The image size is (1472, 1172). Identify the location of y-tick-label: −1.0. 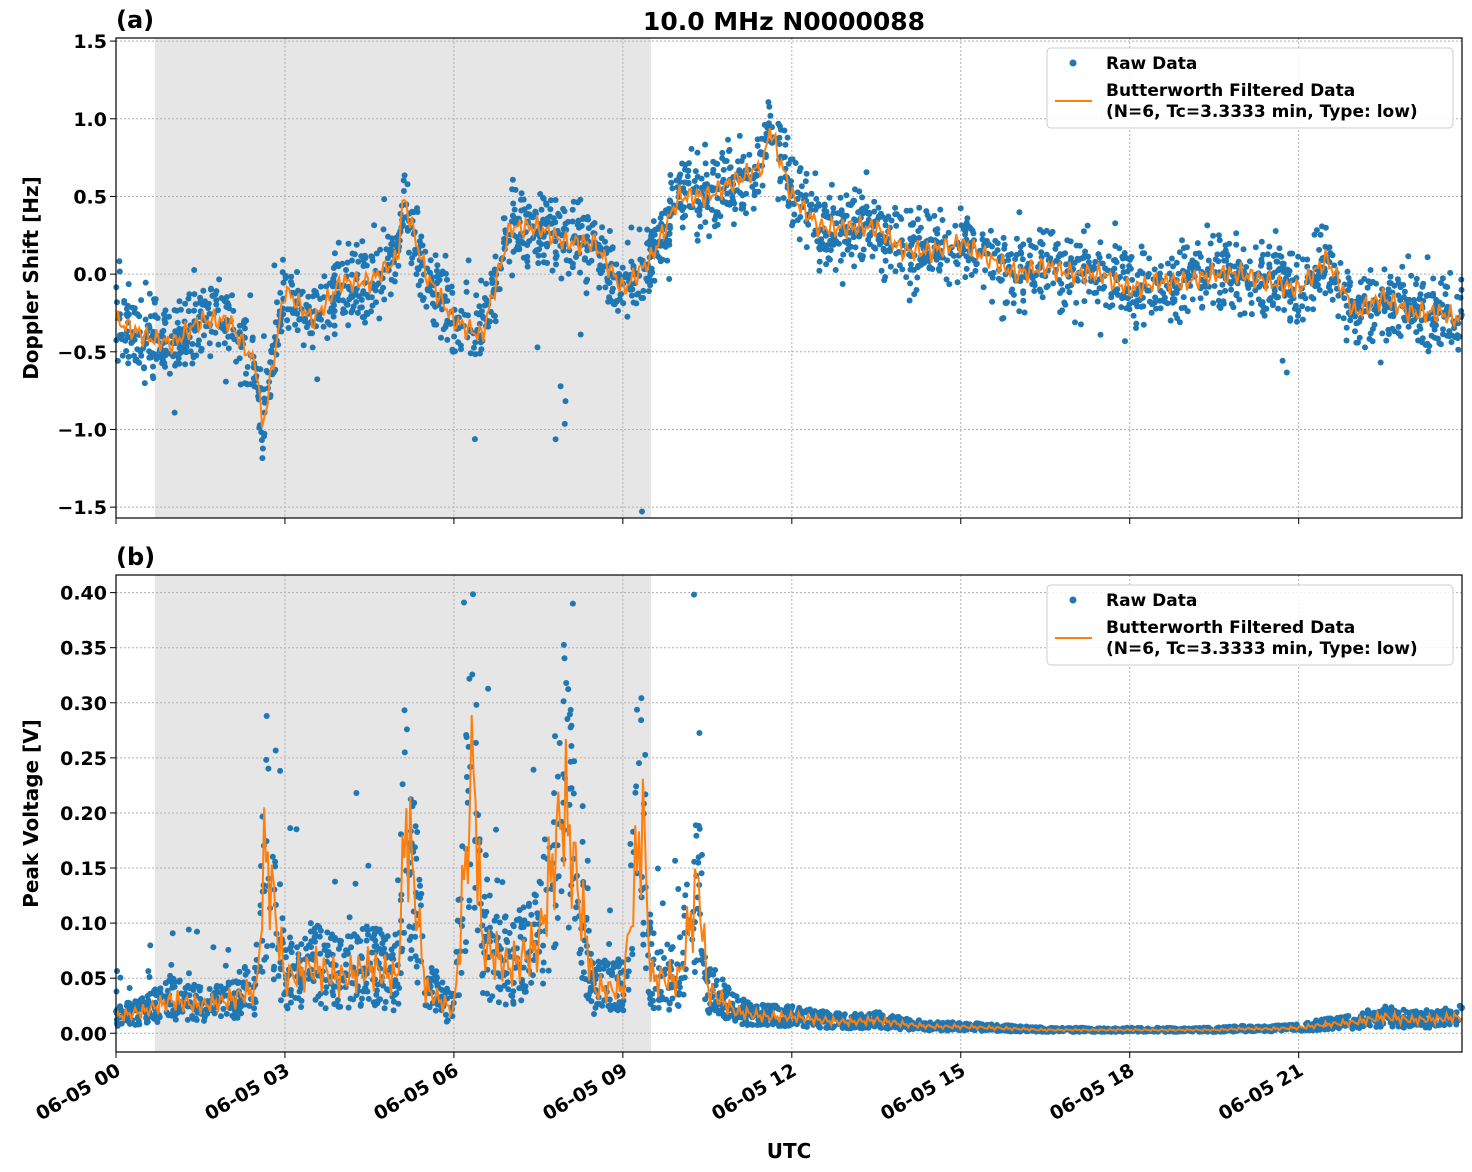
(82, 430).